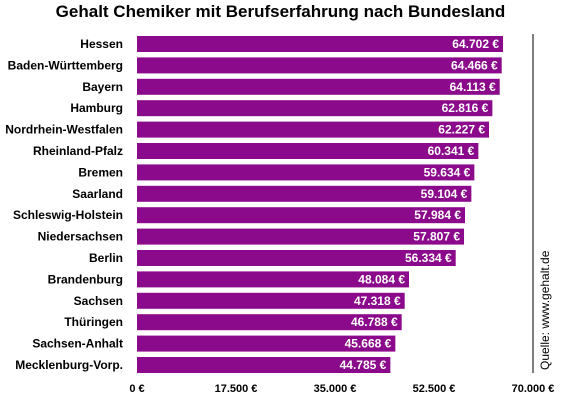 This screenshot has height=404, width=561. What do you see at coordinates (381, 279) in the screenshot?
I see `data-label: 48.084 €` at bounding box center [381, 279].